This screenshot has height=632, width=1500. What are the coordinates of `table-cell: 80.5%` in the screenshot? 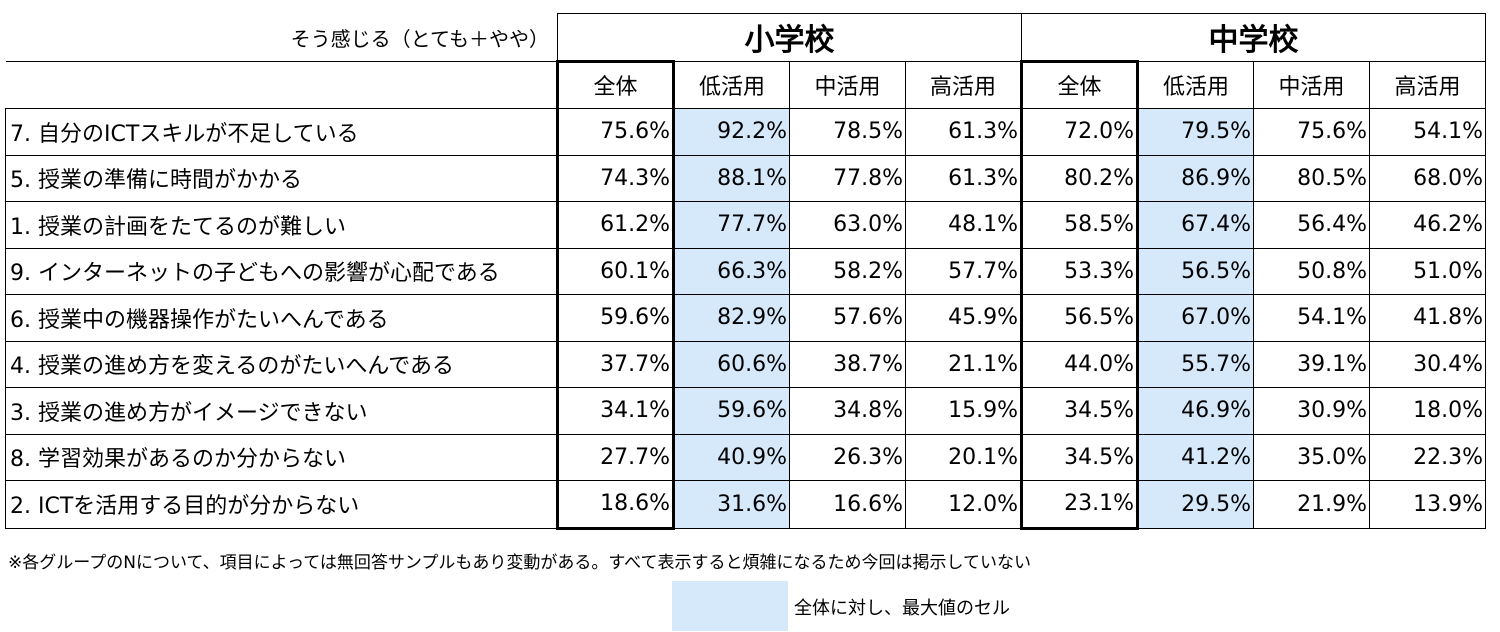 It's located at (1311, 178).